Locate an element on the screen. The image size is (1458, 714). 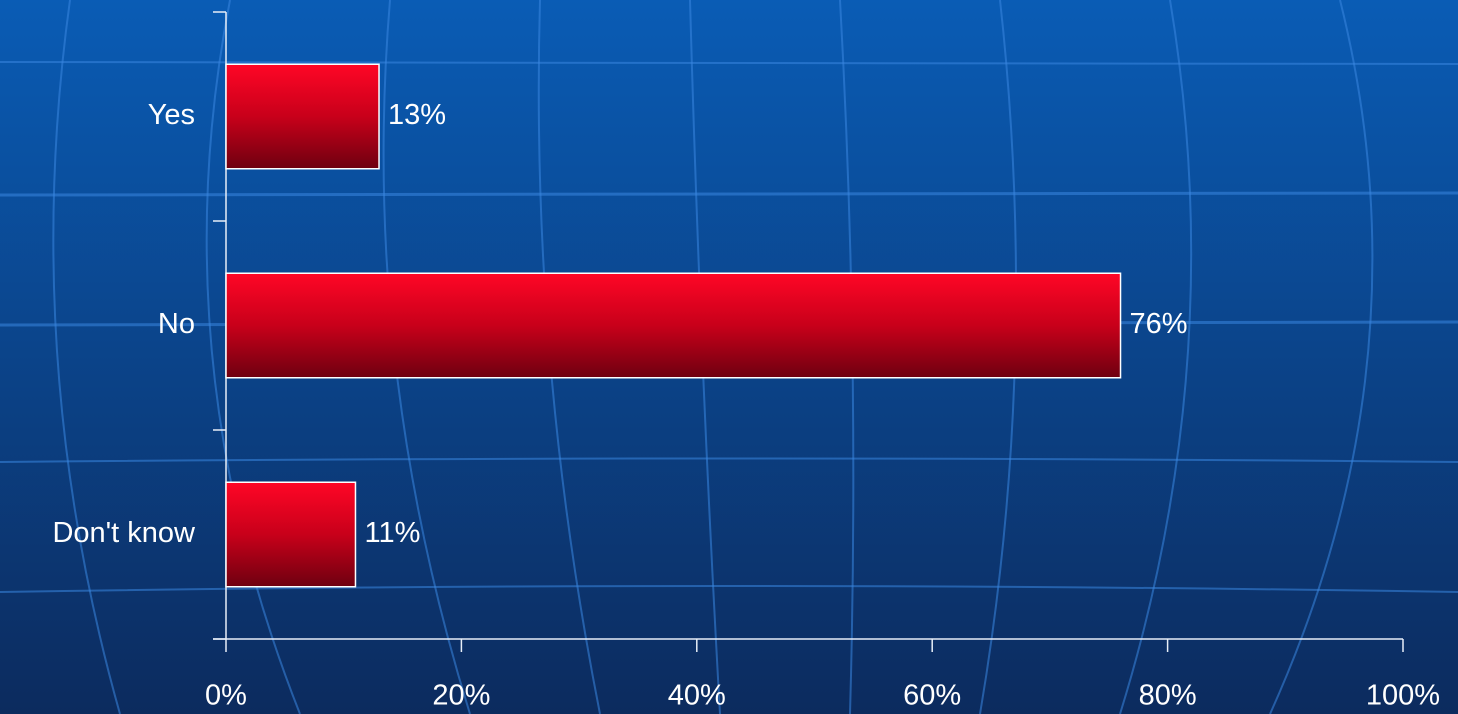
data-label: 11% is located at coordinates (392, 533).